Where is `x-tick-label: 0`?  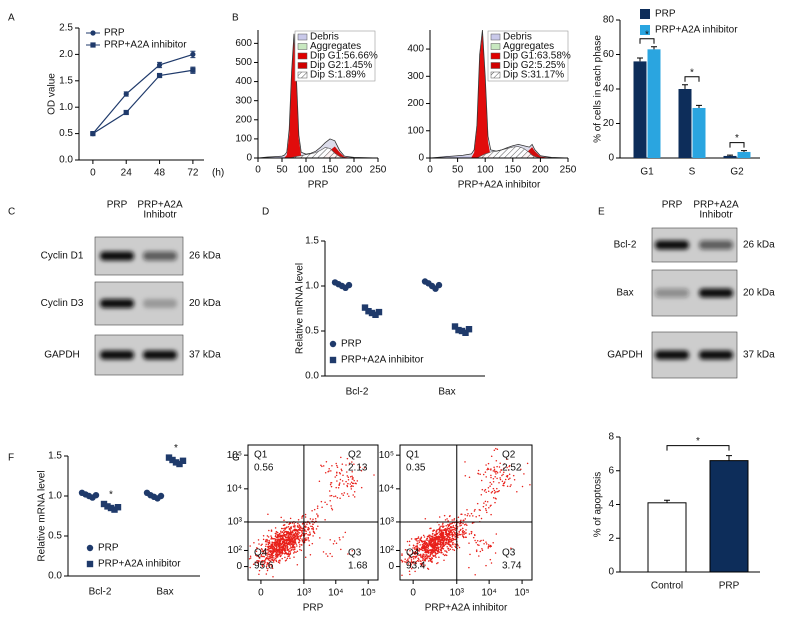
x-tick-label: 0 is located at coordinates (413, 593).